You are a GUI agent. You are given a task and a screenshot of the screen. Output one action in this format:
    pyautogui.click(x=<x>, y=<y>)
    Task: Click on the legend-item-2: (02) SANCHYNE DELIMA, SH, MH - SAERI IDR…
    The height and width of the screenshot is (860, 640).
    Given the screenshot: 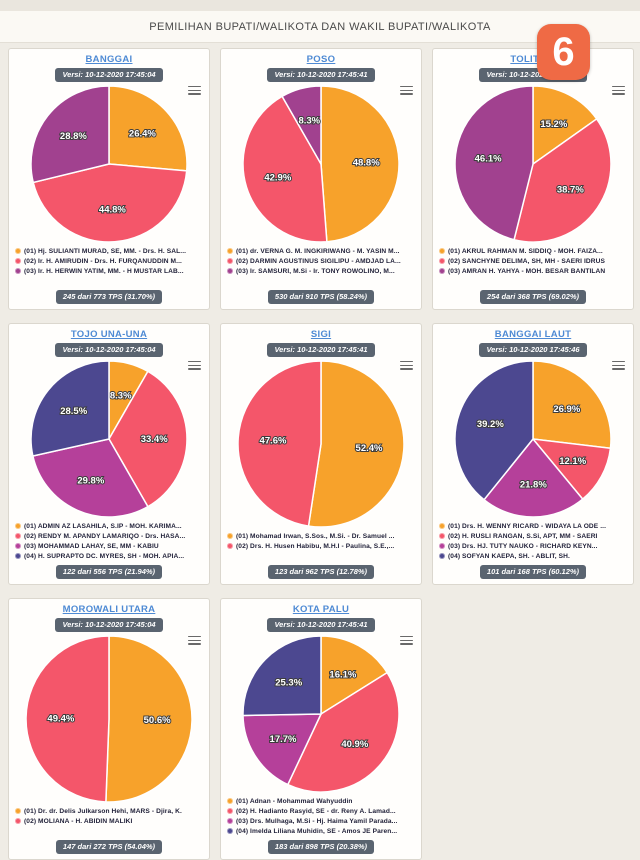 What is the action you would take?
    pyautogui.click(x=533, y=261)
    